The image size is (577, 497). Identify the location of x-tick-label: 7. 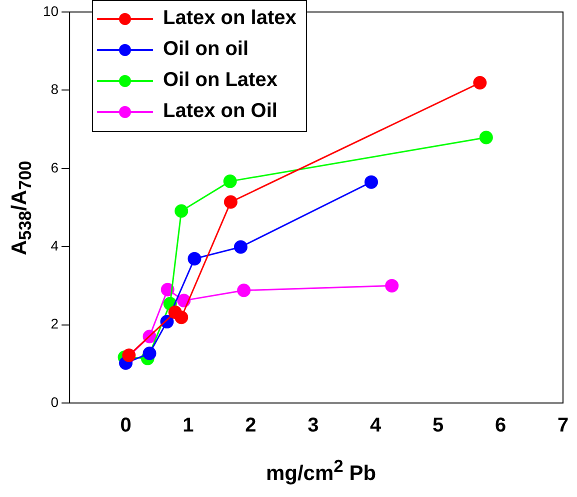
(563, 425).